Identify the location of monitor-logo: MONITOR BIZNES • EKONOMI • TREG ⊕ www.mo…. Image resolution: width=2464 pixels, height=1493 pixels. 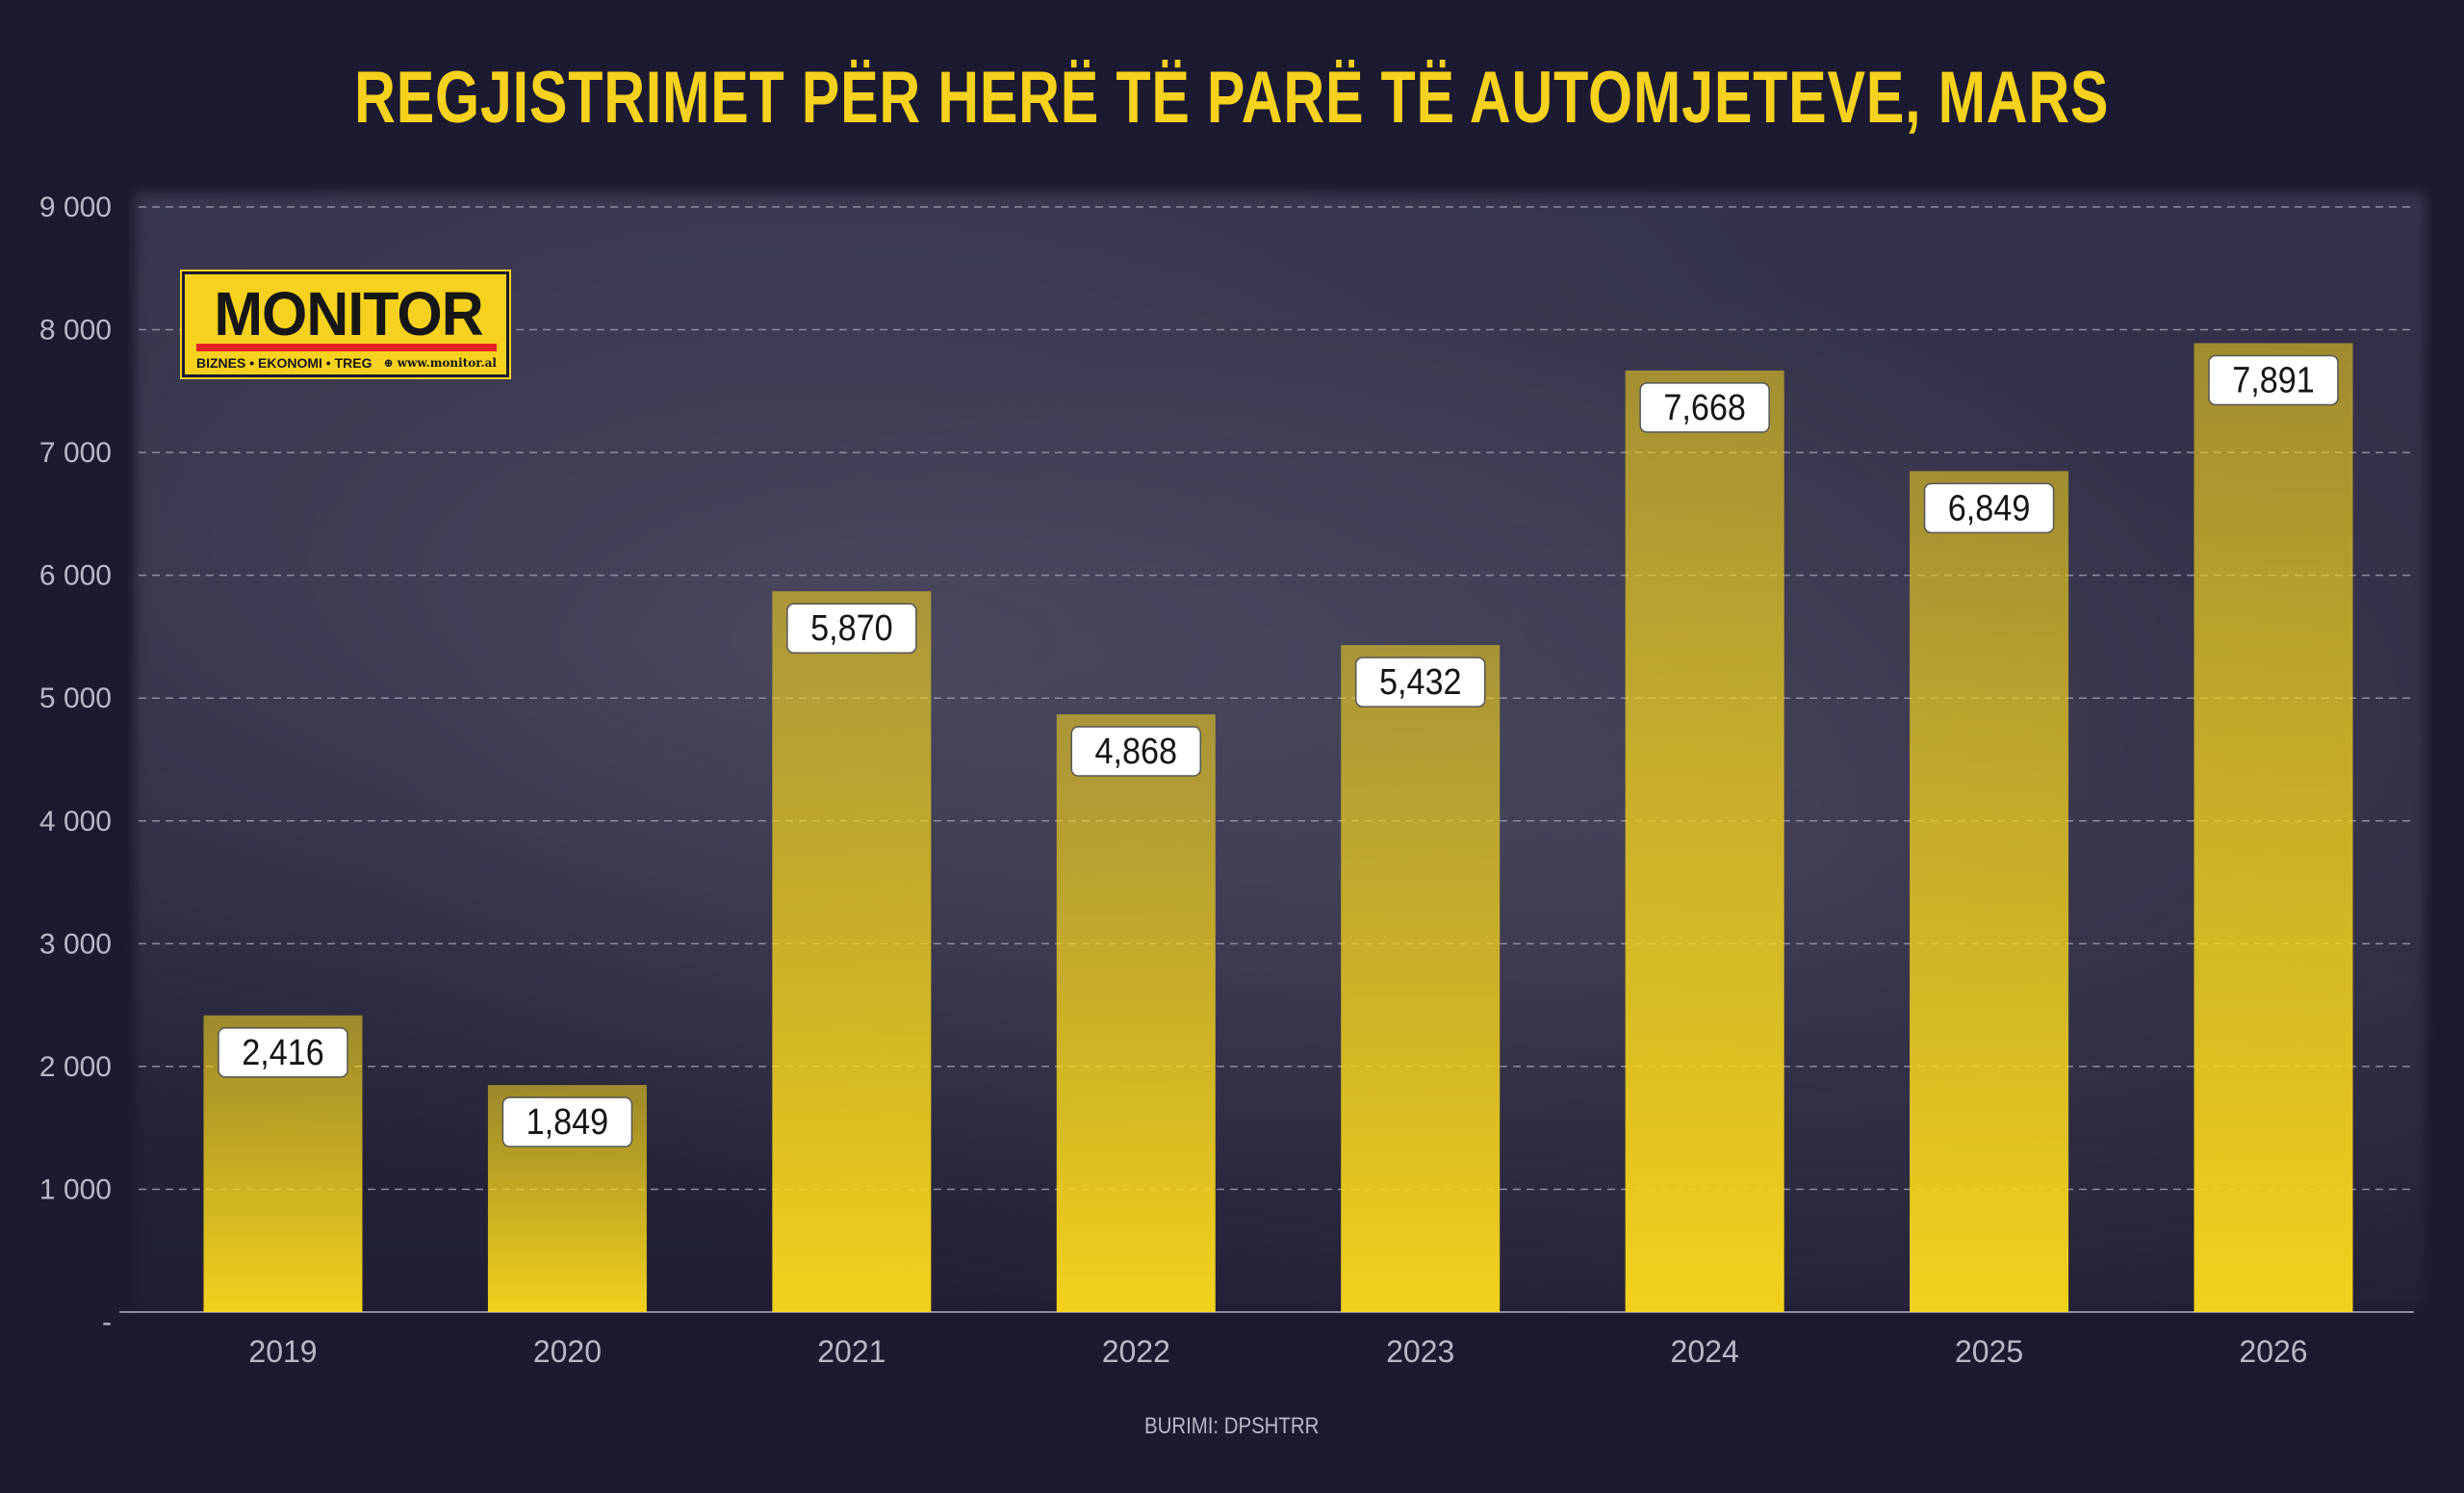
(345, 324).